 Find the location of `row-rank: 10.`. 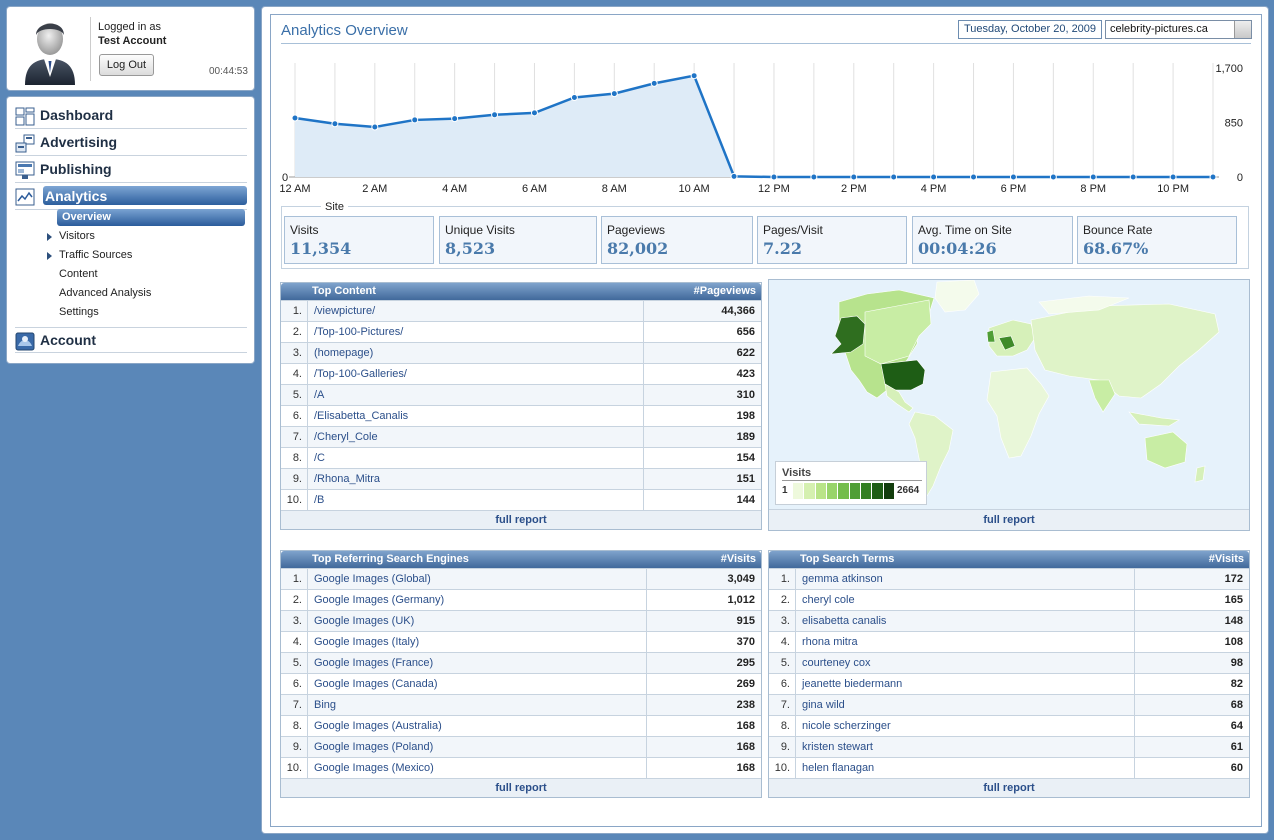

row-rank: 10. is located at coordinates (294, 500).